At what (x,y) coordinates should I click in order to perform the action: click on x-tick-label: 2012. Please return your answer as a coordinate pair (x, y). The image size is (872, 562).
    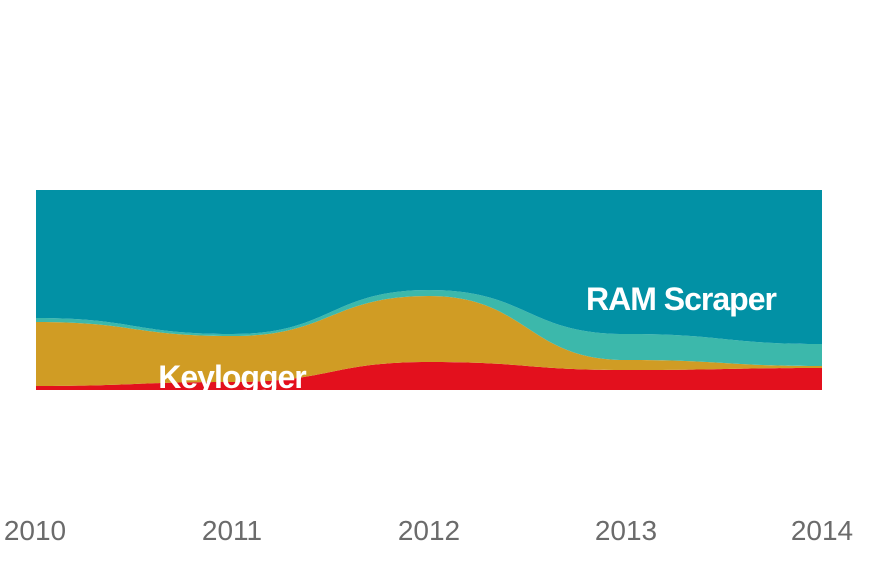
    Looking at the image, I should click on (429, 530).